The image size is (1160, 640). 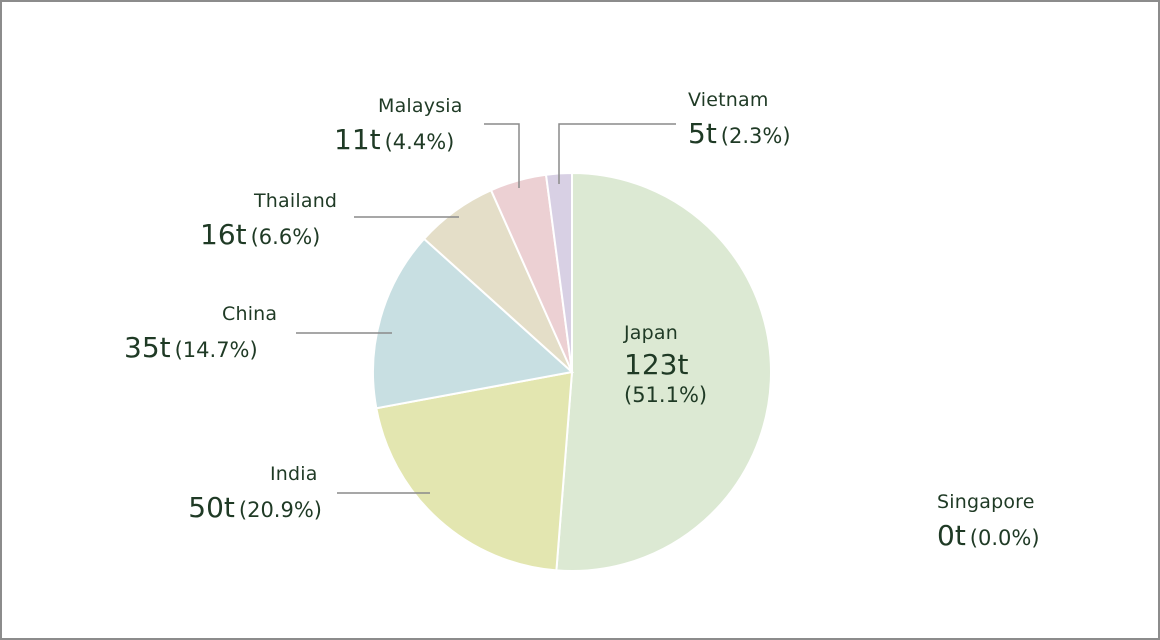 I want to click on label-vietnam: Vietnam 5t (2.3%), so click(x=739, y=119).